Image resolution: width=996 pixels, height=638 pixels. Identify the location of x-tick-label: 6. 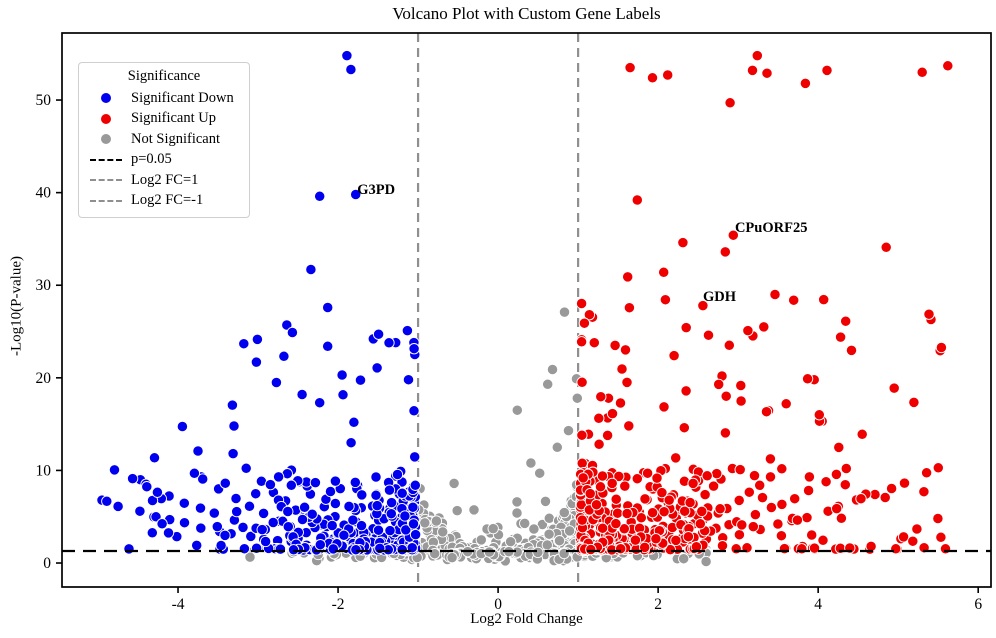
(978, 604).